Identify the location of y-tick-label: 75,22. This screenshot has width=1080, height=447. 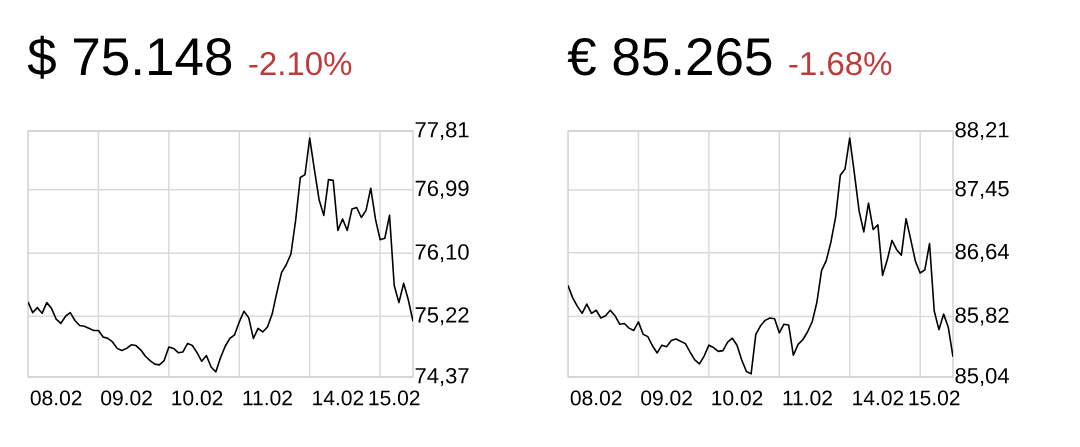
(442, 316).